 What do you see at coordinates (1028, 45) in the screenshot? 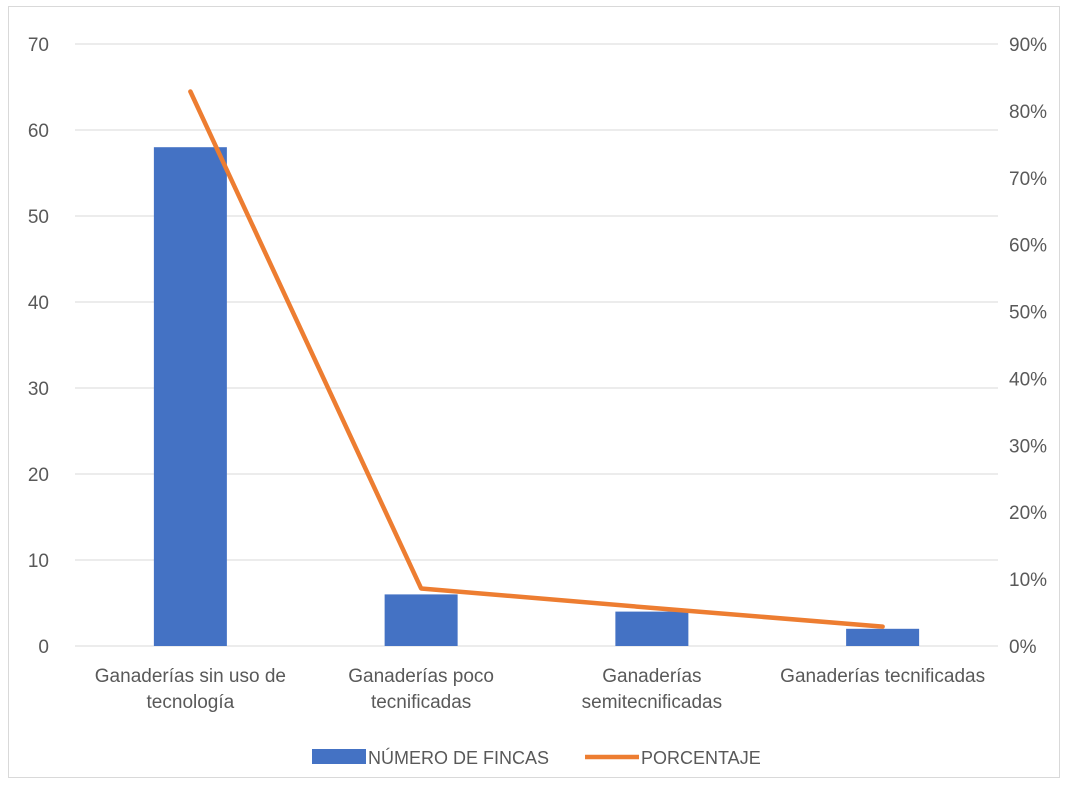
I see `right-axis-tick-label: 90%` at bounding box center [1028, 45].